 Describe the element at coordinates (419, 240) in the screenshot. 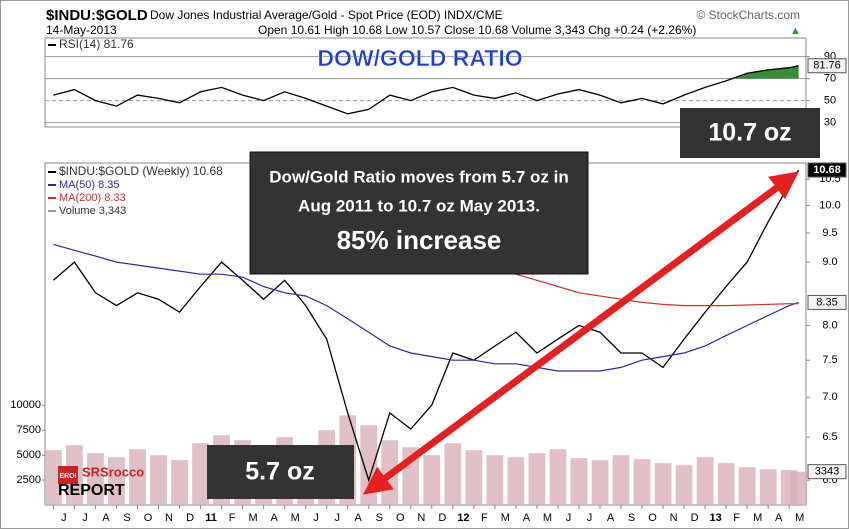

I see `annotation-increase: 85% increase` at that location.